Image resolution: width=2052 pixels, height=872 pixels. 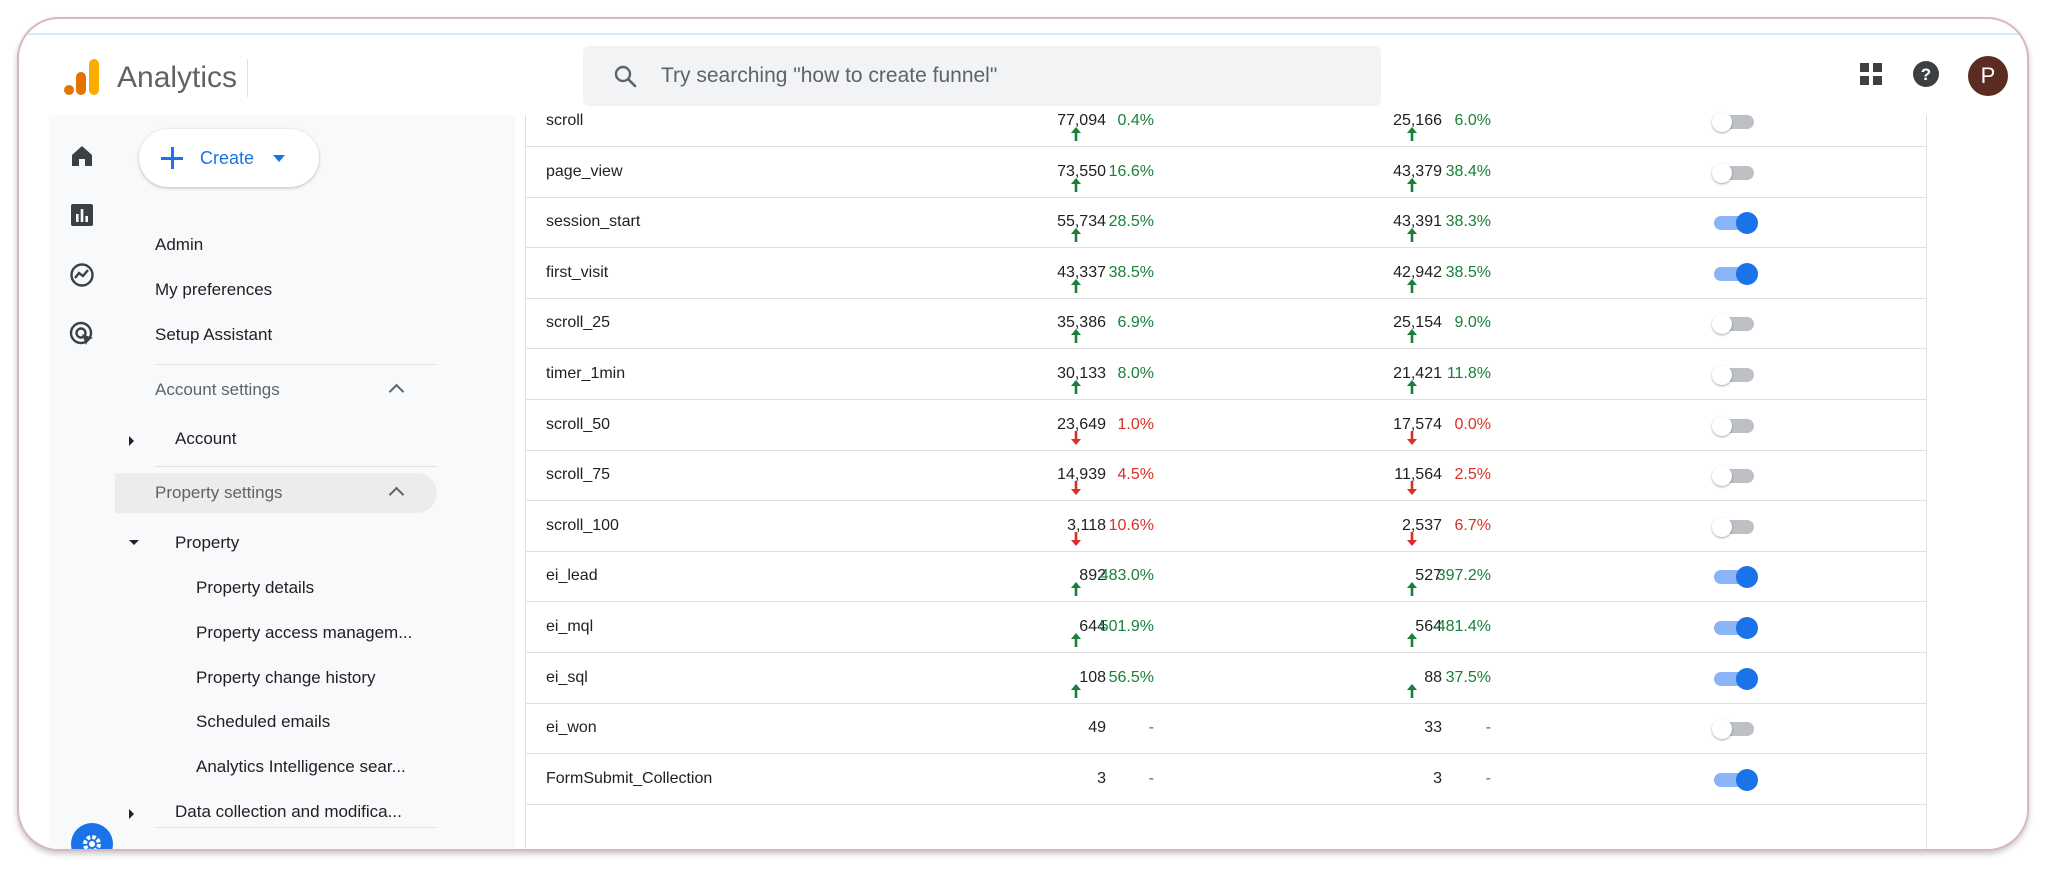 What do you see at coordinates (92, 836) in the screenshot?
I see `settings-gear-button` at bounding box center [92, 836].